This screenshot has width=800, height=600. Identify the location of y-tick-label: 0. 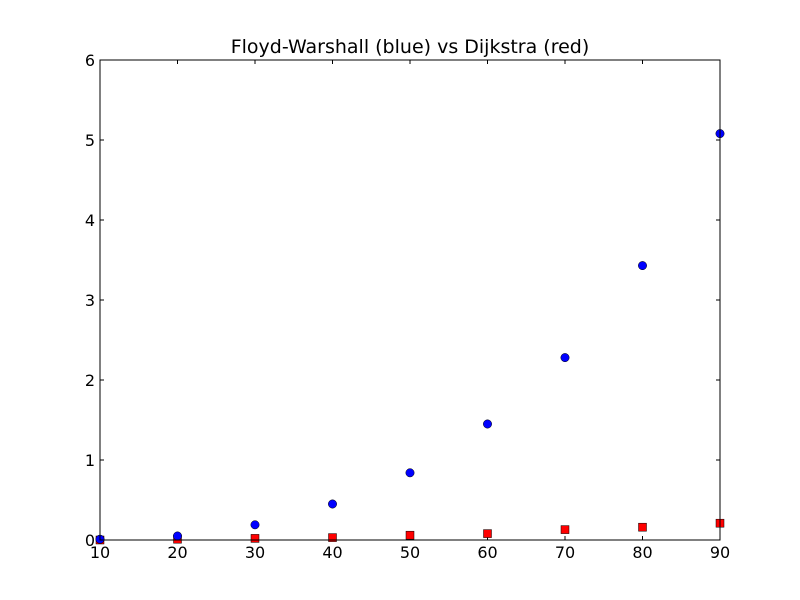
(90, 540).